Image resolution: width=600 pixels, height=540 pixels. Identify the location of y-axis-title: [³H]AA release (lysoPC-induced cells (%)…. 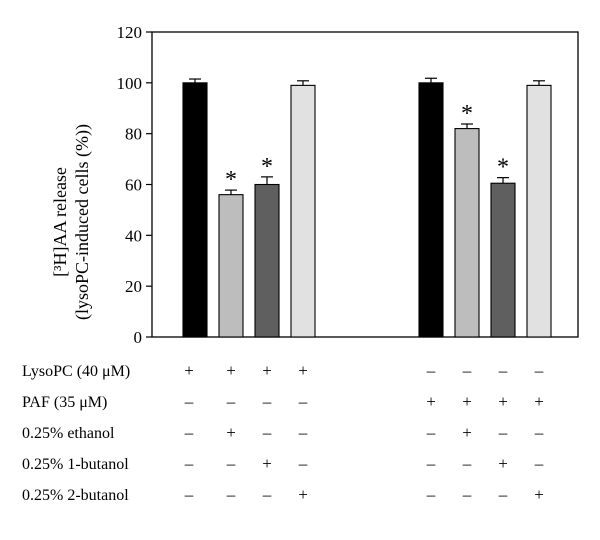
(71, 222).